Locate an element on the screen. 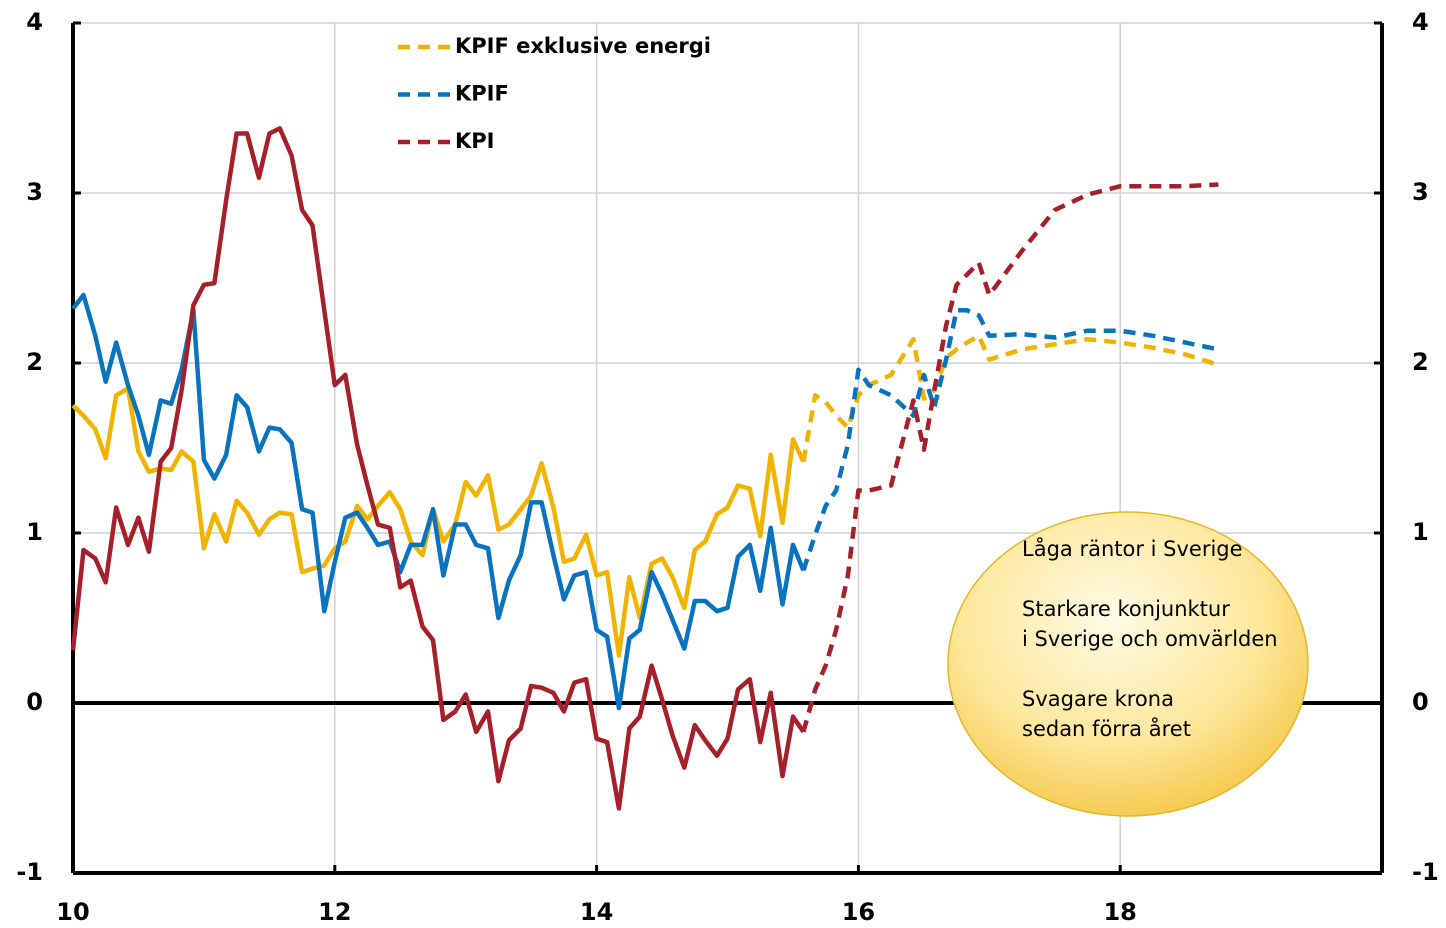 The width and height of the screenshot is (1446, 928). y-tick-label: 1 is located at coordinates (34, 532).